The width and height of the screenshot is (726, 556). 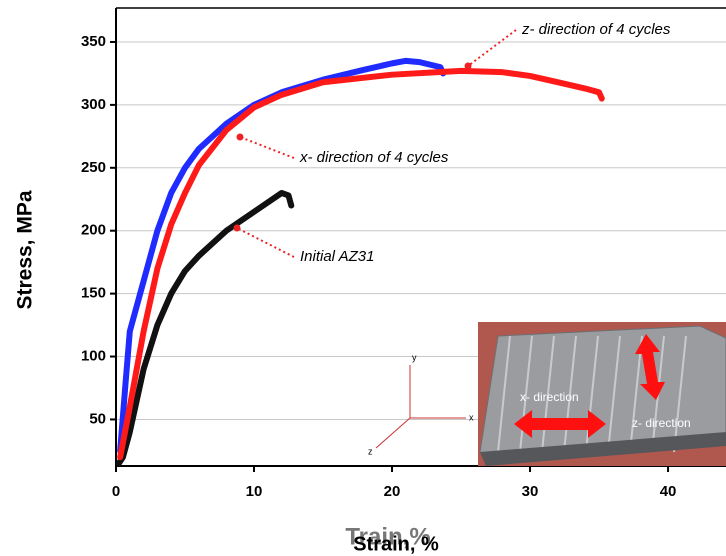 What do you see at coordinates (414, 357) in the screenshot?
I see `triad-label: y` at bounding box center [414, 357].